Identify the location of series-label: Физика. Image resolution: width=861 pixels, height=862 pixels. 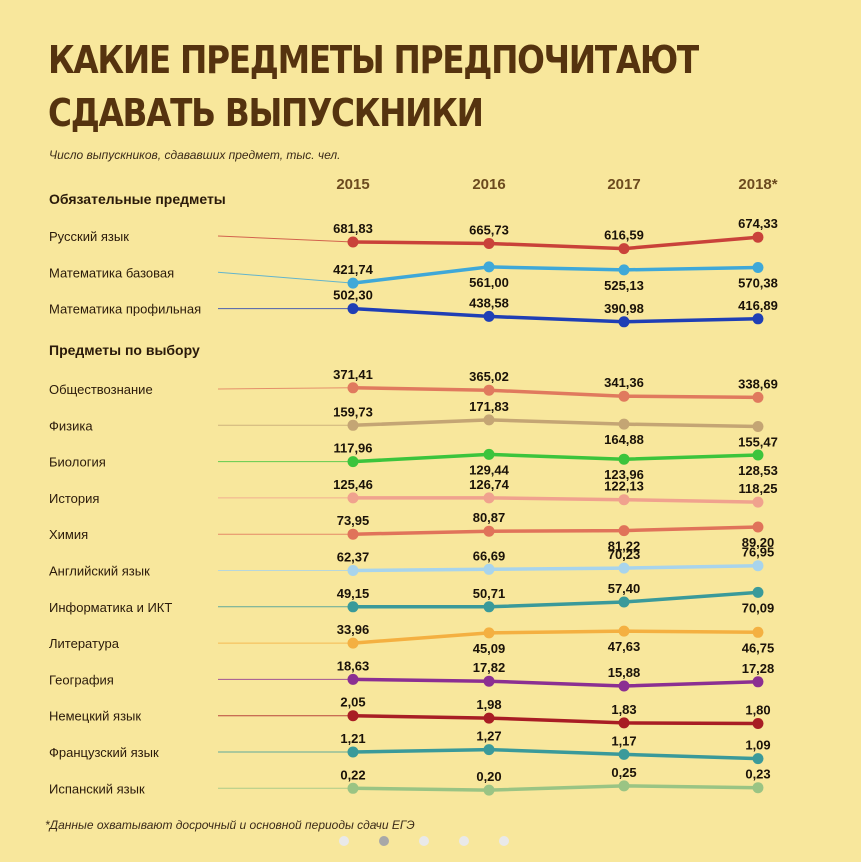
(71, 425).